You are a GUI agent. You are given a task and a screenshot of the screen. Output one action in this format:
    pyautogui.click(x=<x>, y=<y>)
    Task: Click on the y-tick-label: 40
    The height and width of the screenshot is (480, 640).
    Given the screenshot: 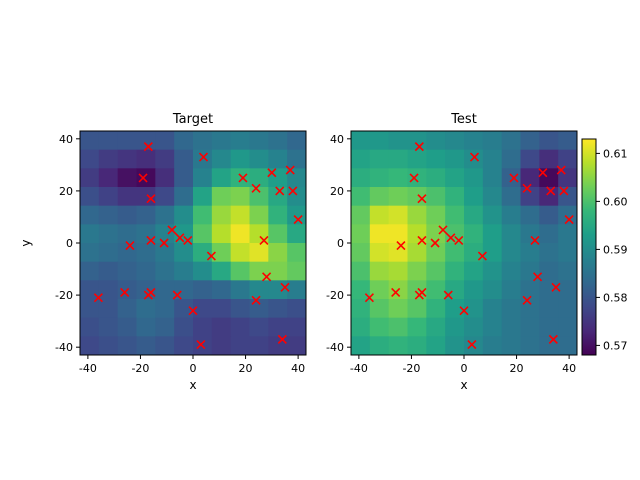 What is the action you would take?
    pyautogui.click(x=66, y=139)
    